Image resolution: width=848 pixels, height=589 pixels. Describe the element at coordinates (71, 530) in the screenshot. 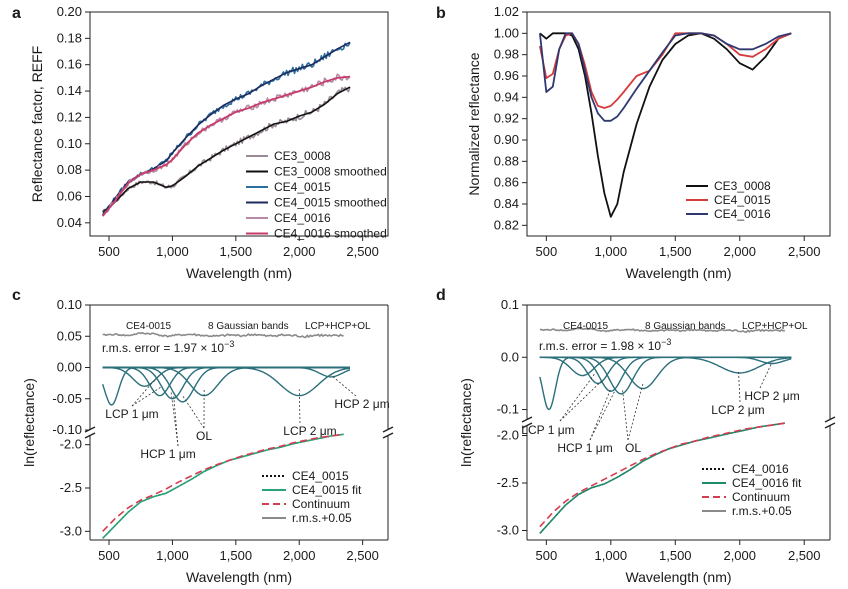

I see `y-tick-label: -3.0` at that location.